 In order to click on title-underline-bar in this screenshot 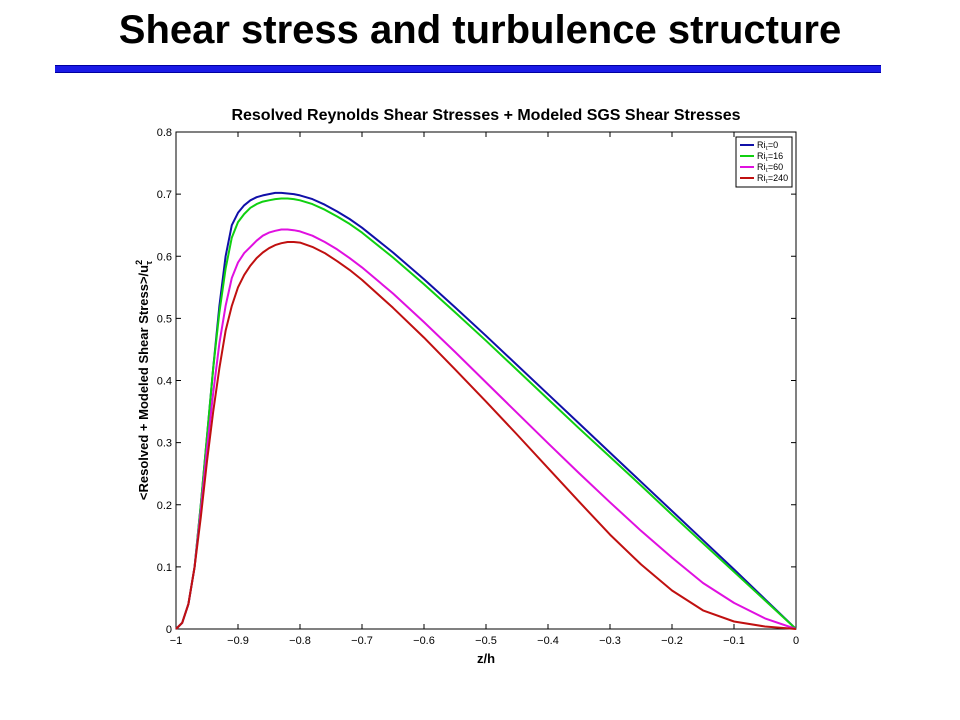, I will do `click(468, 69)`.